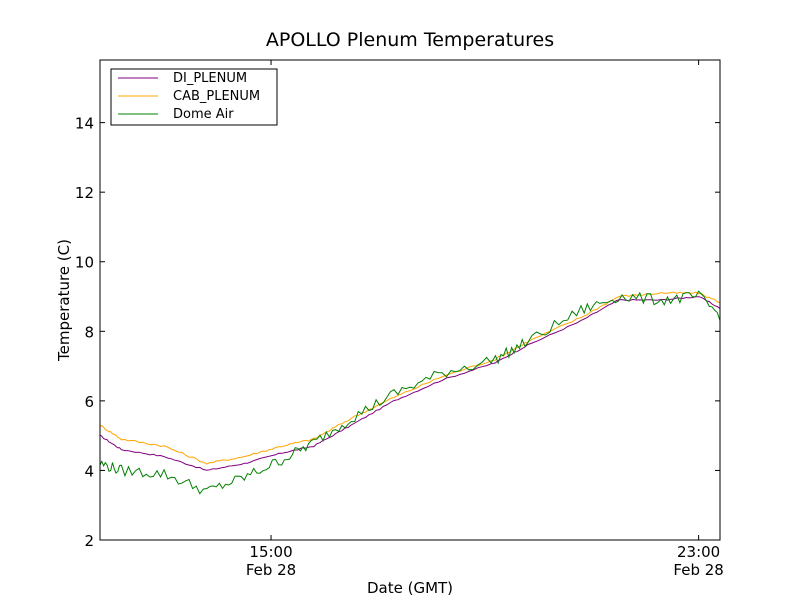 This screenshot has height=600, width=800. Describe the element at coordinates (698, 552) in the screenshot. I see `x-tick-label-time: 23:00` at that location.